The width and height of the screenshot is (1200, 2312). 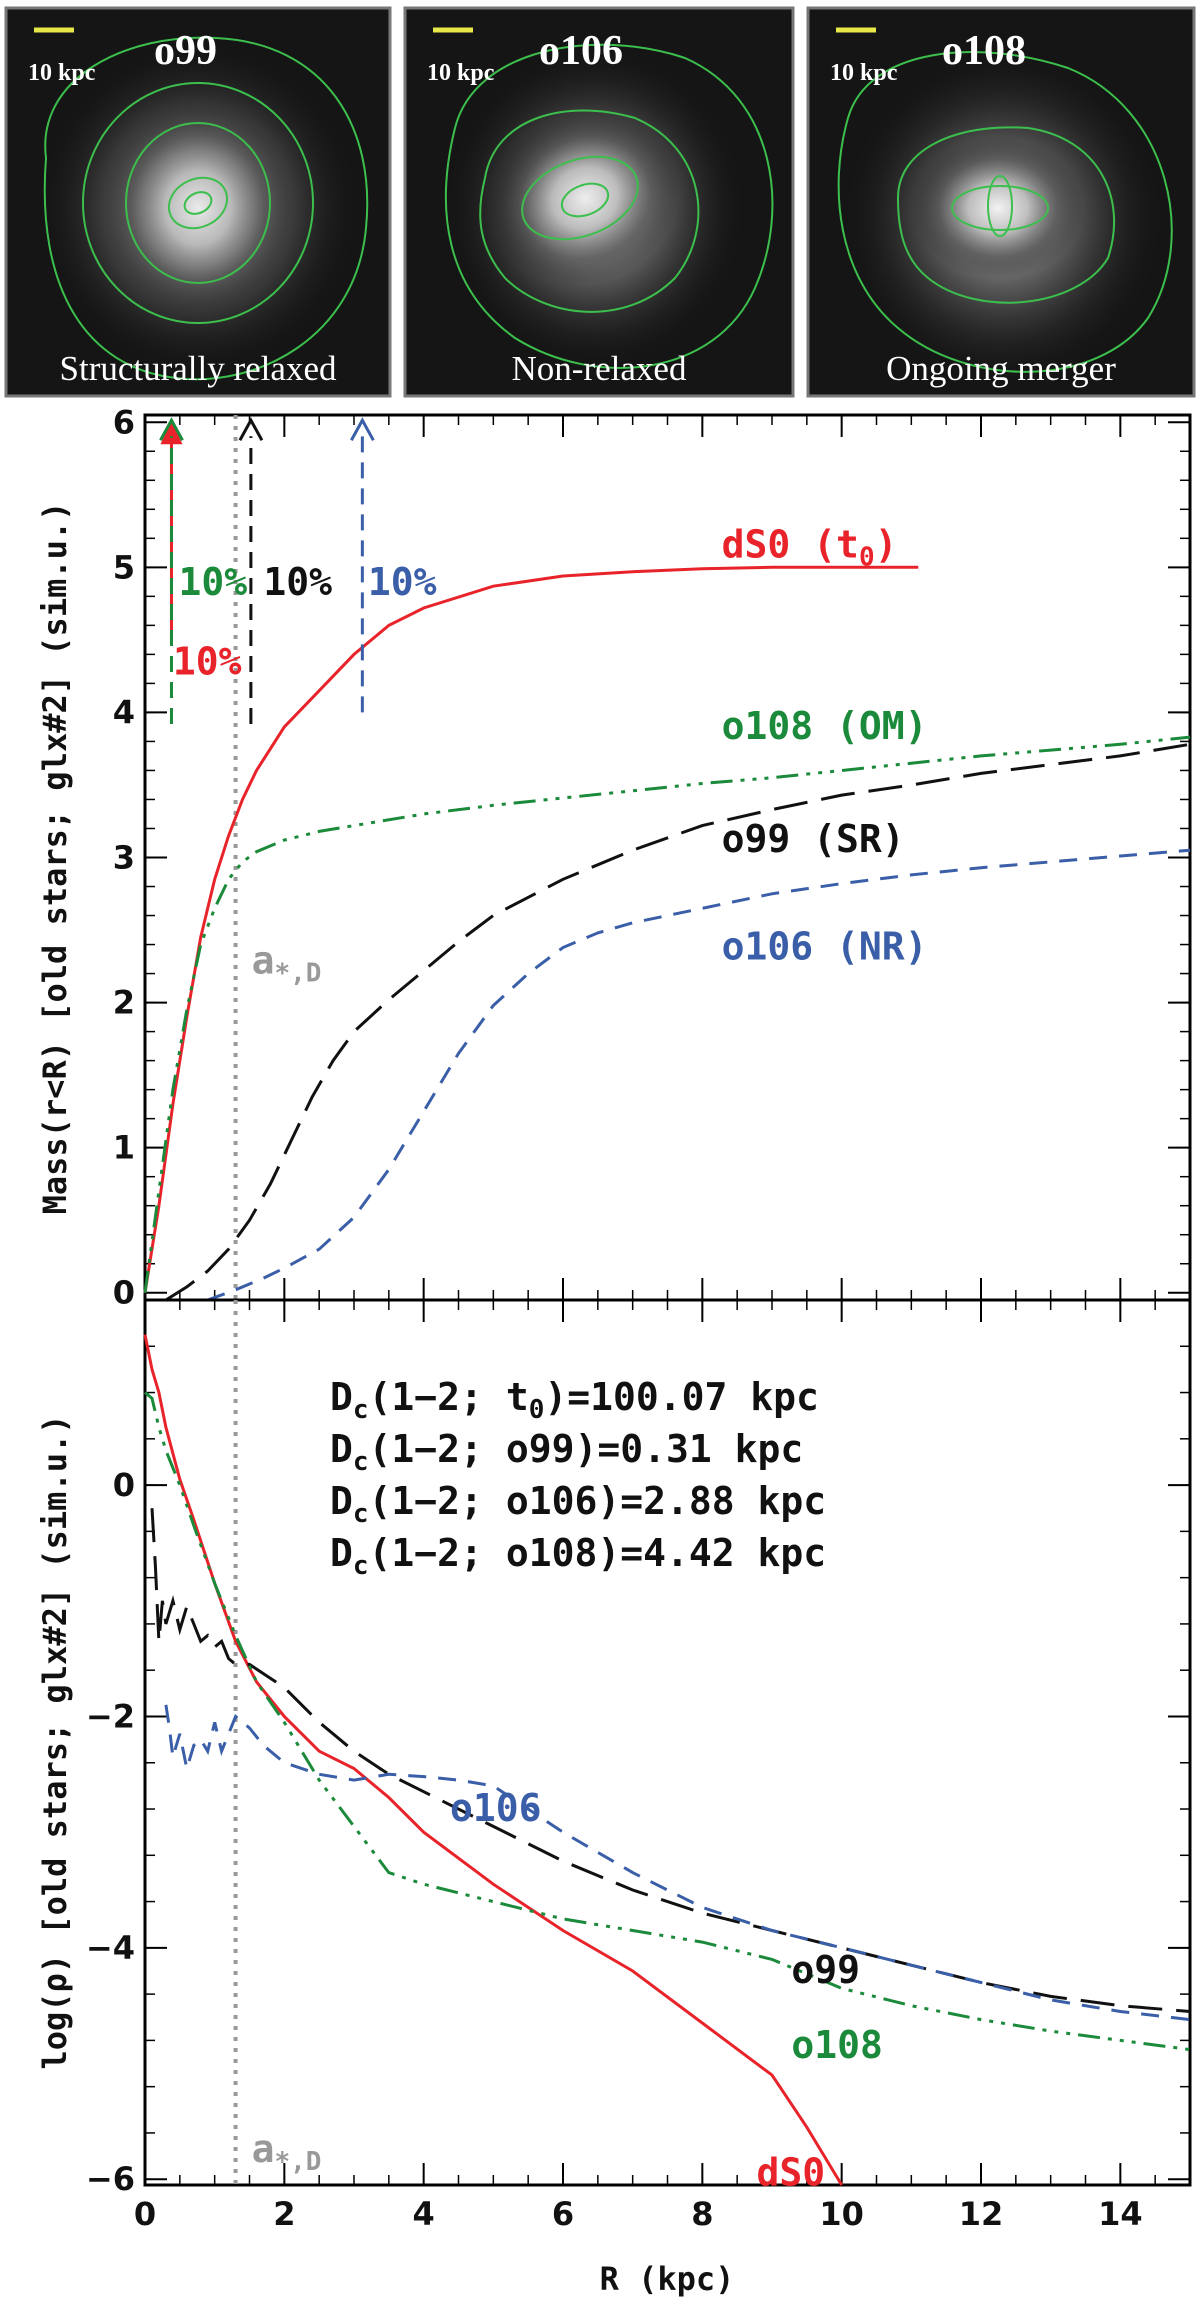 What do you see at coordinates (124, 1003) in the screenshot?
I see `y-tick-label: 2` at bounding box center [124, 1003].